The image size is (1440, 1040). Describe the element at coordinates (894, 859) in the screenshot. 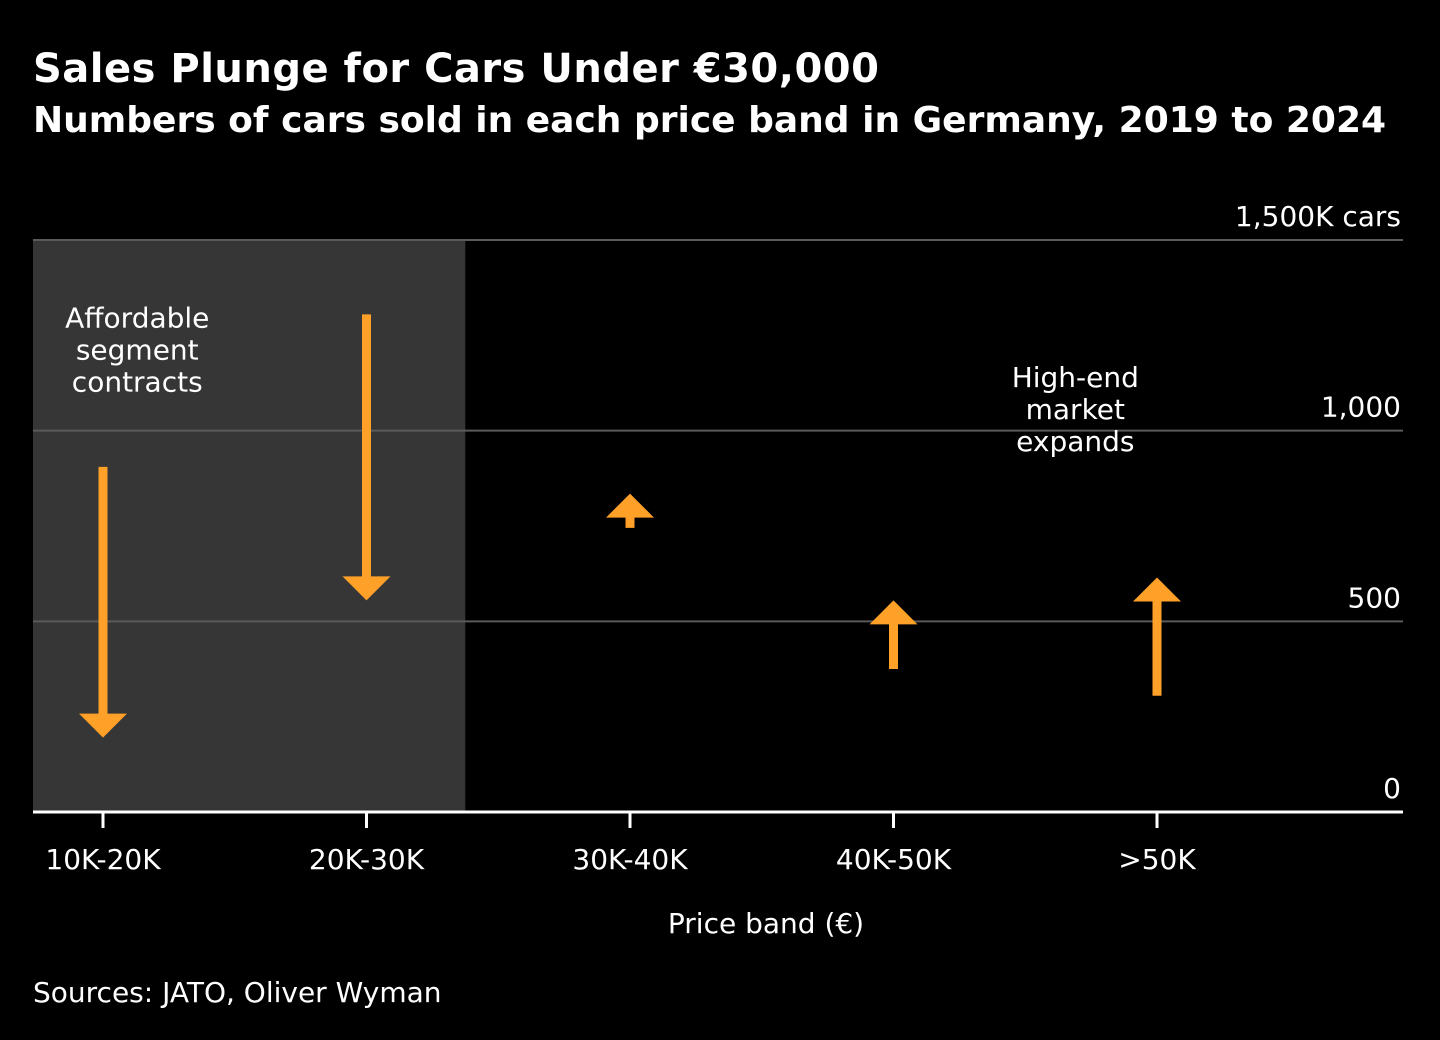

I see `x-tick-label: 40K-50K` at that location.